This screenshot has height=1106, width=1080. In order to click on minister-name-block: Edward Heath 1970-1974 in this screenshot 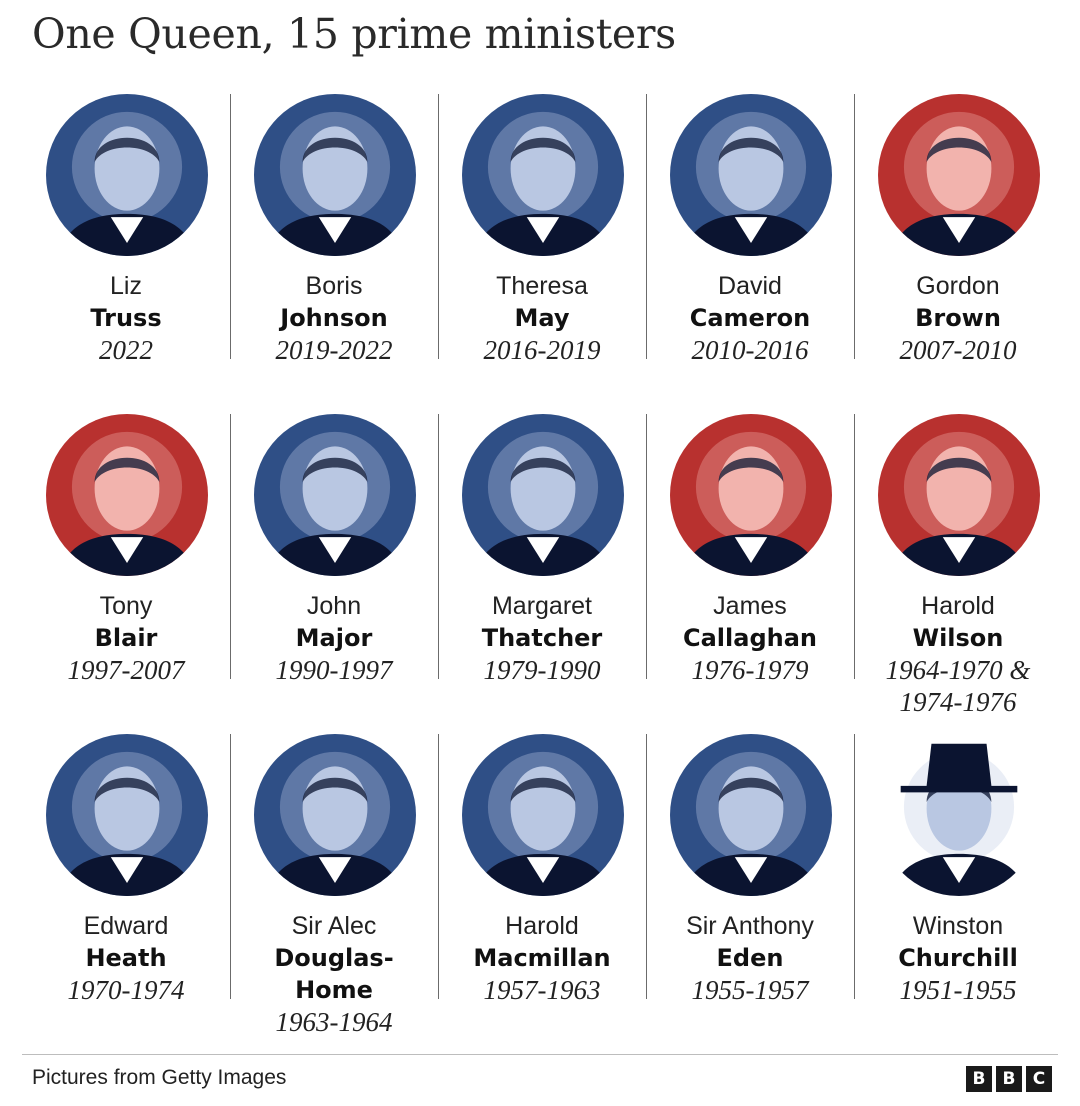, I will do `click(126, 958)`.